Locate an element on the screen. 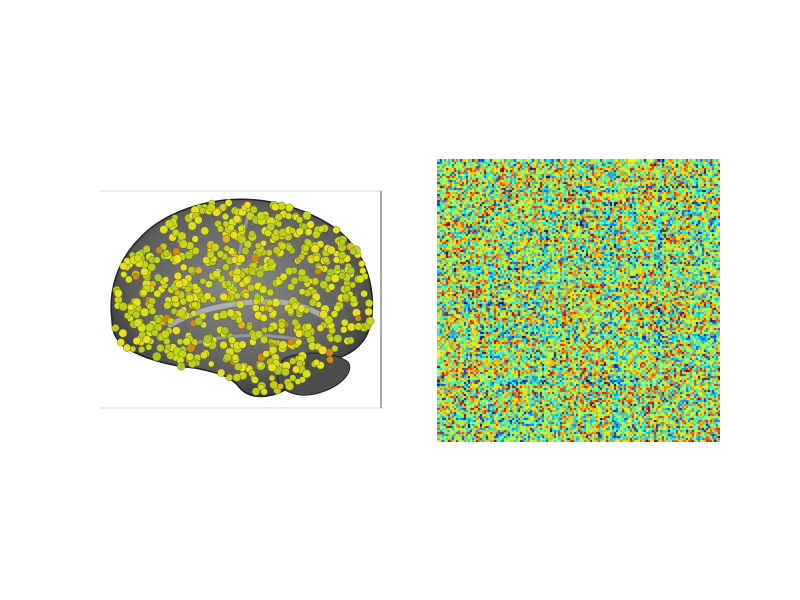 The height and width of the screenshot is (600, 800). brain-render-panel is located at coordinates (241, 300).